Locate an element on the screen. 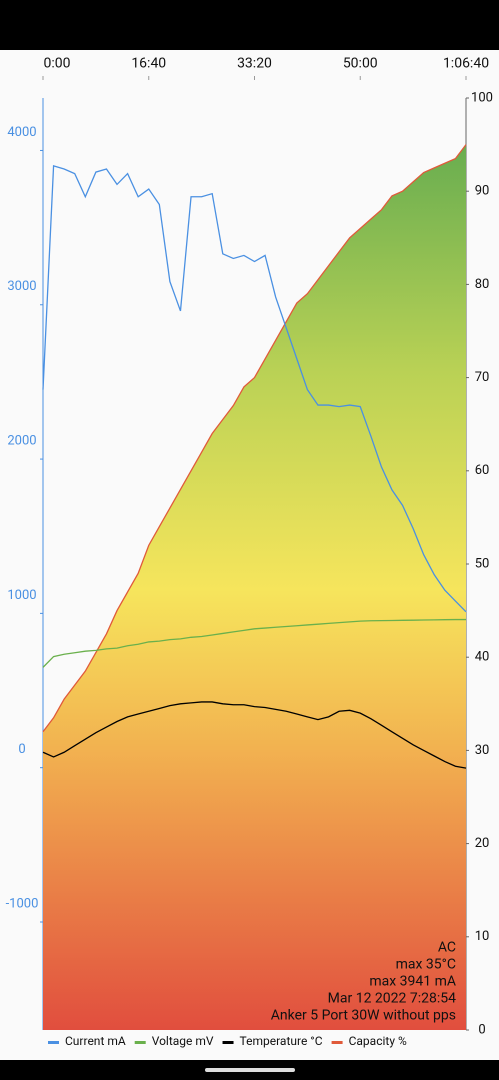  y2-tick-label: 100 is located at coordinates (482, 97).